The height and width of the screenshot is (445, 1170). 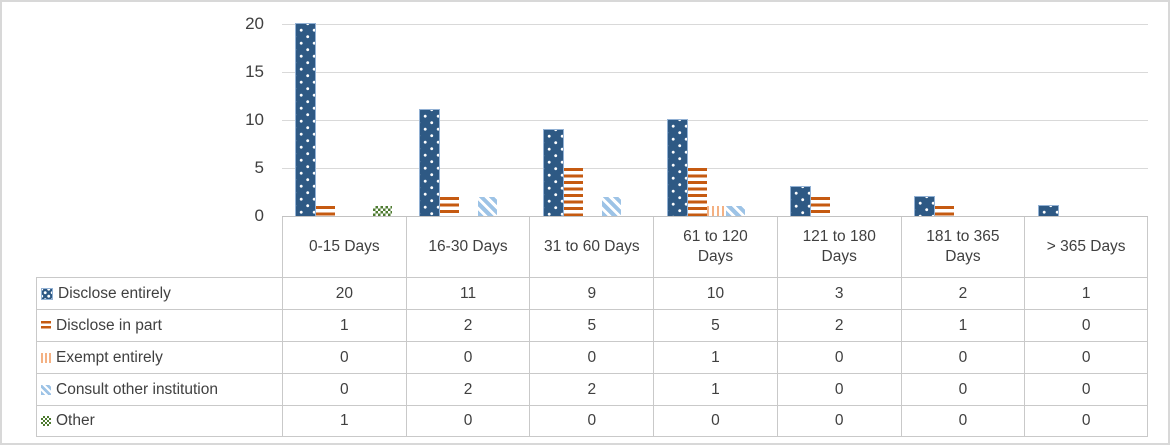 What do you see at coordinates (838, 389) in the screenshot?
I see `value-cell-consult-other-institution-121-to-180-days: 0` at bounding box center [838, 389].